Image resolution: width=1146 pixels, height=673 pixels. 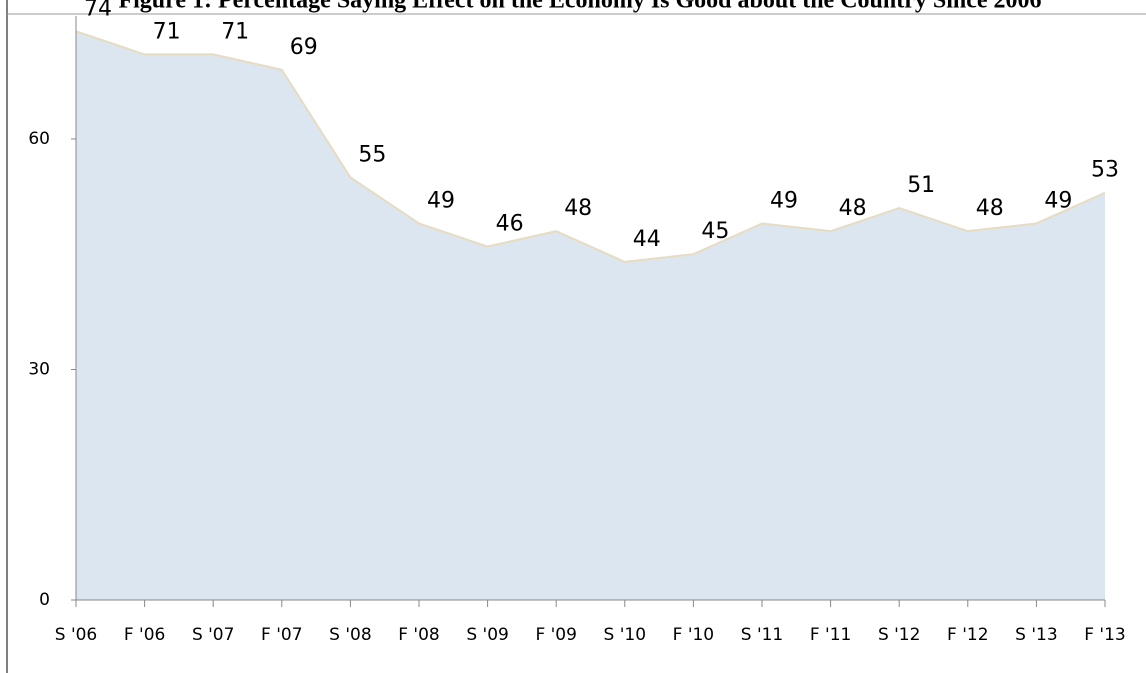 I want to click on x-tick-label: F '06, so click(x=145, y=635).